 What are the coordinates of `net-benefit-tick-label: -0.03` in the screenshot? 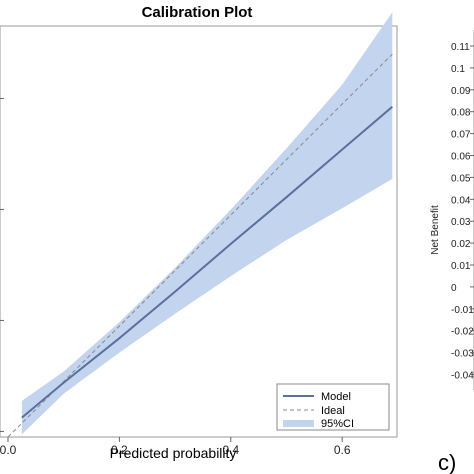 It's located at (462, 354).